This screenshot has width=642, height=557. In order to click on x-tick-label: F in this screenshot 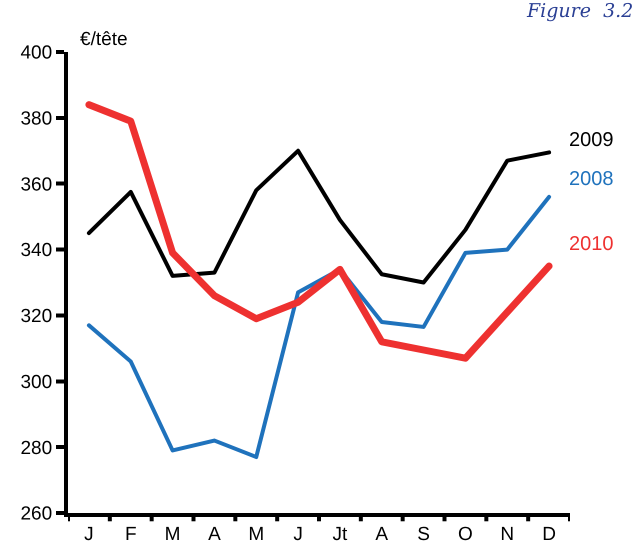, I will do `click(130, 534)`.